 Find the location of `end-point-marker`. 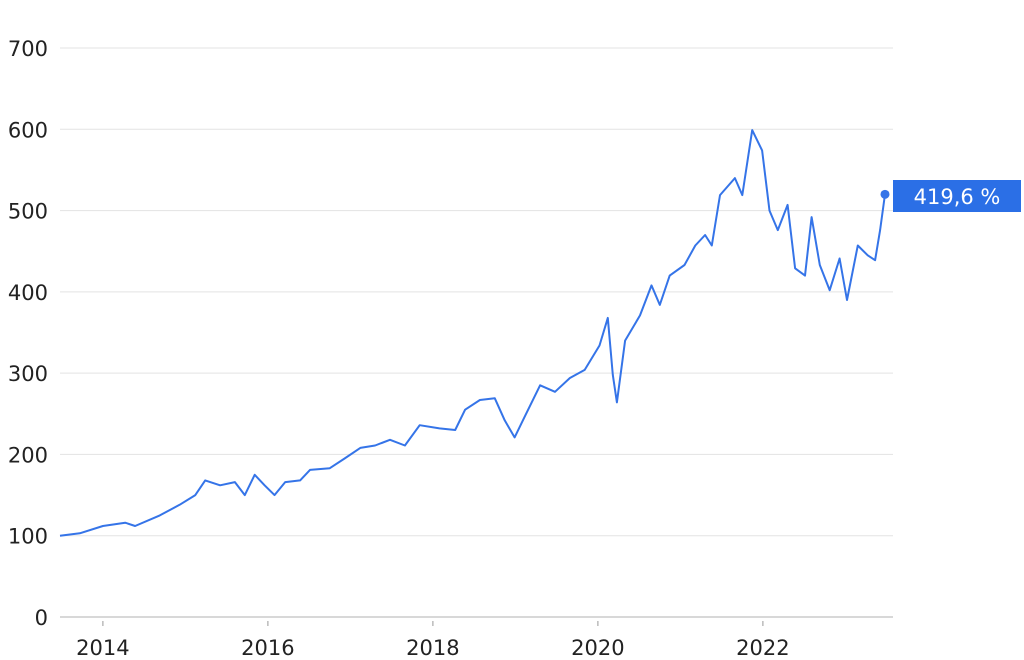

end-point-marker is located at coordinates (885, 194).